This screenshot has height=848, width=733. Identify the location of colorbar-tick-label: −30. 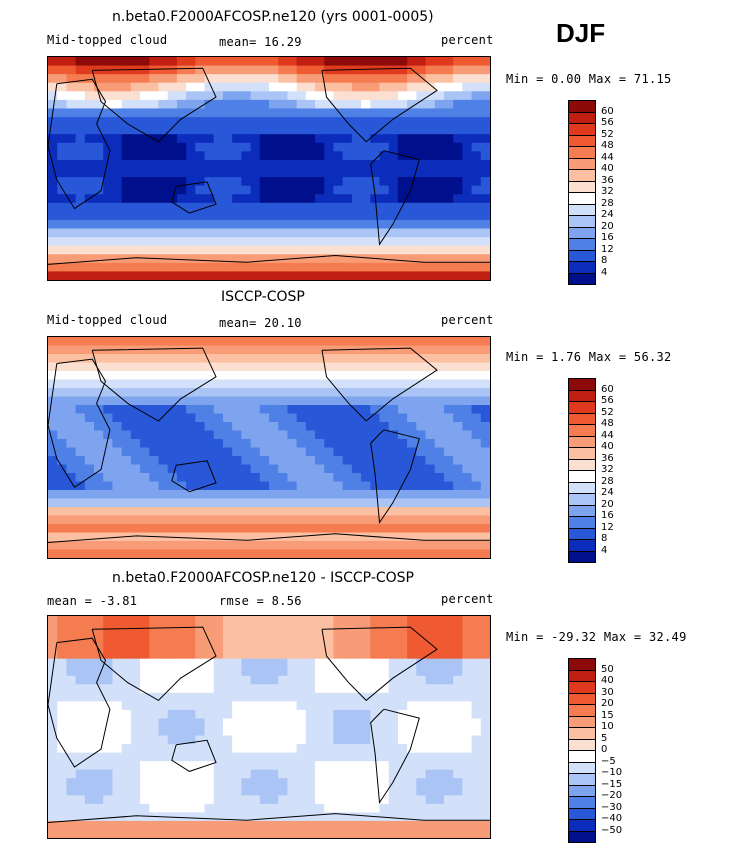
(612, 807).